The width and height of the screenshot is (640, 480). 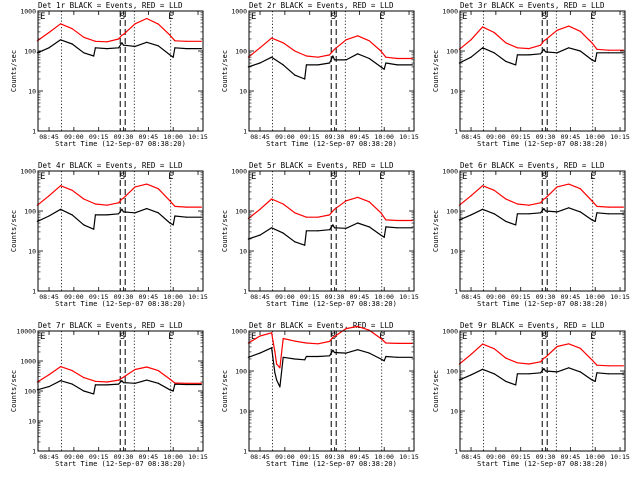 What do you see at coordinates (74, 457) in the screenshot?
I see `x-tick-label: 09:00` at bounding box center [74, 457].